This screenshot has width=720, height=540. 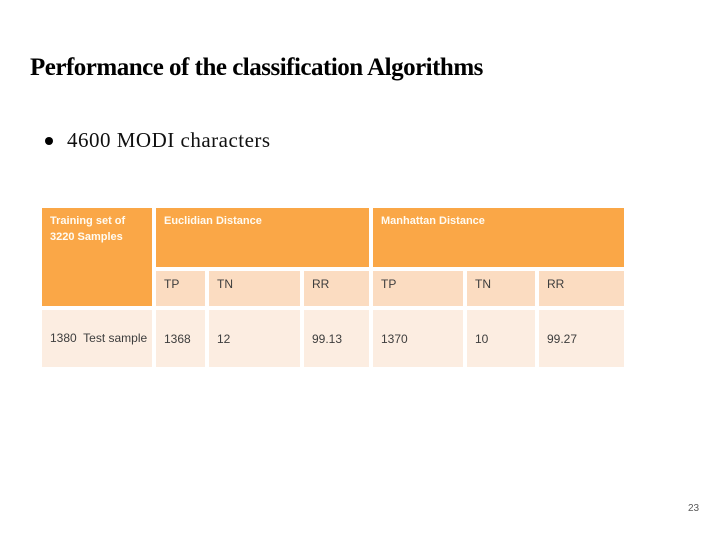 I want to click on table-group-header-manhattan: Manhattan Distance, so click(x=498, y=237).